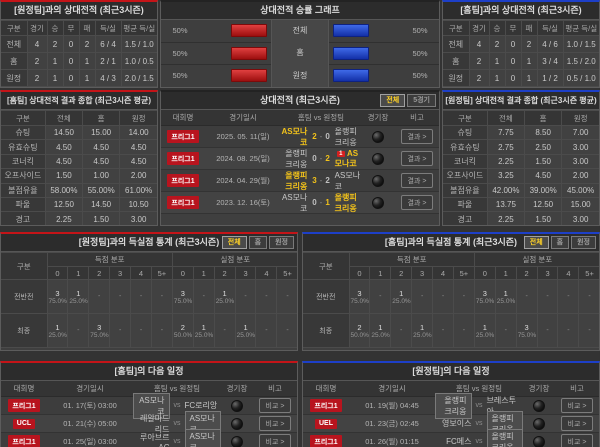  What do you see at coordinates (550, 78) in the screenshot?
I see `cell: 1 / 2` at bounding box center [550, 78].